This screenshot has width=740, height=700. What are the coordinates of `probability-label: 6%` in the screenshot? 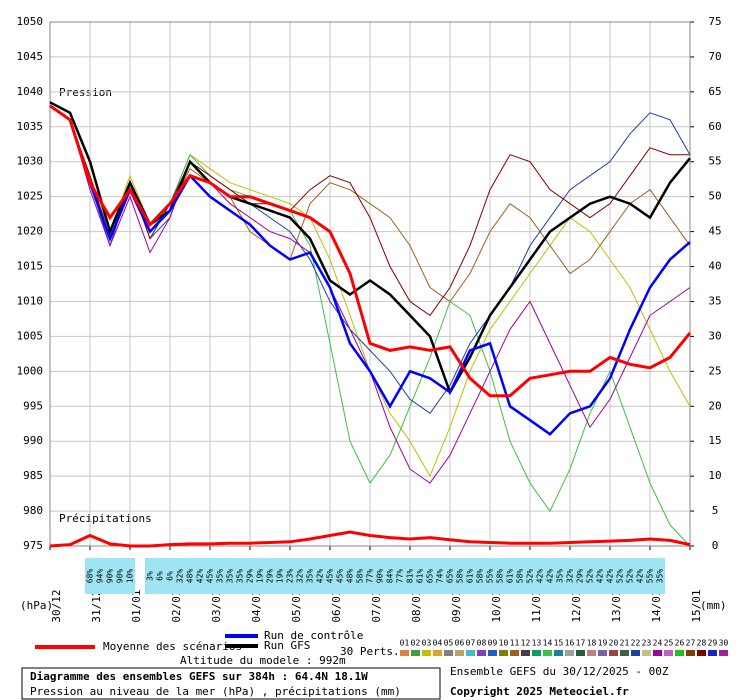 It's located at (160, 576).